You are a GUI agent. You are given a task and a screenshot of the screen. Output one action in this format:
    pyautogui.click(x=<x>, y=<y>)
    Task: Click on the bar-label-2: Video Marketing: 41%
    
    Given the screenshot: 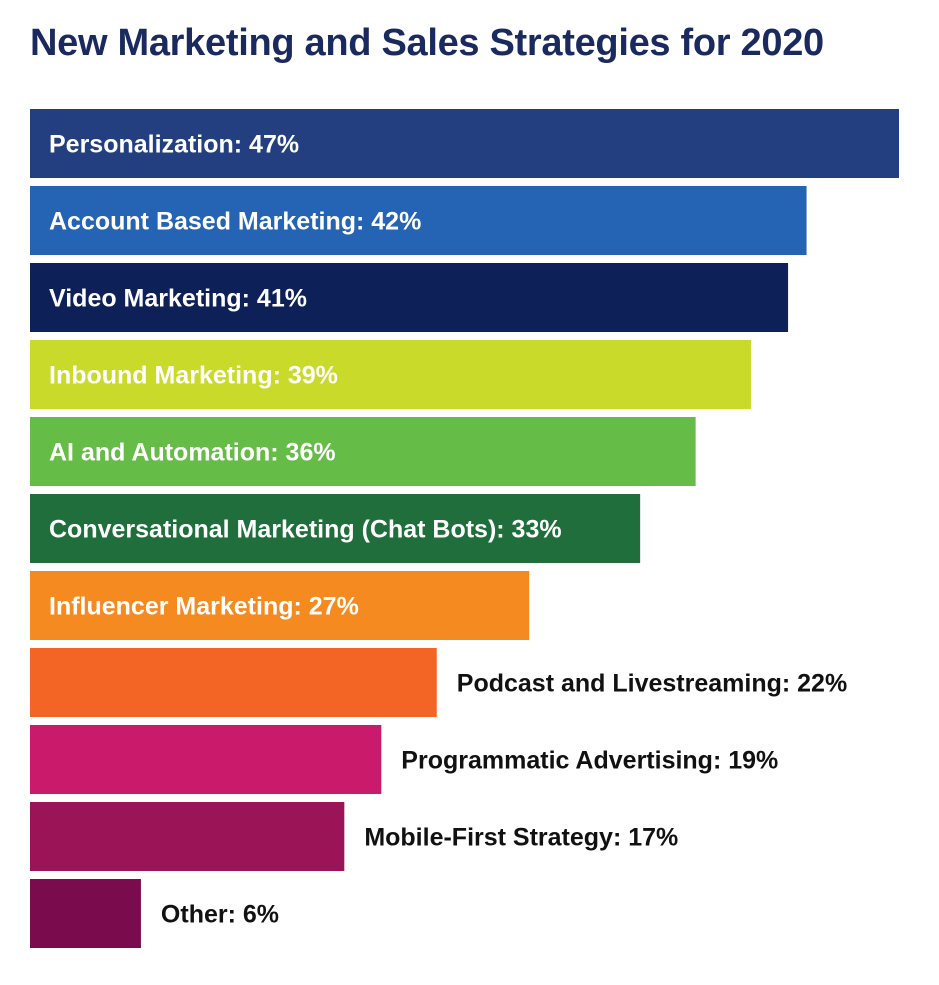 What is the action you would take?
    pyautogui.click(x=178, y=299)
    